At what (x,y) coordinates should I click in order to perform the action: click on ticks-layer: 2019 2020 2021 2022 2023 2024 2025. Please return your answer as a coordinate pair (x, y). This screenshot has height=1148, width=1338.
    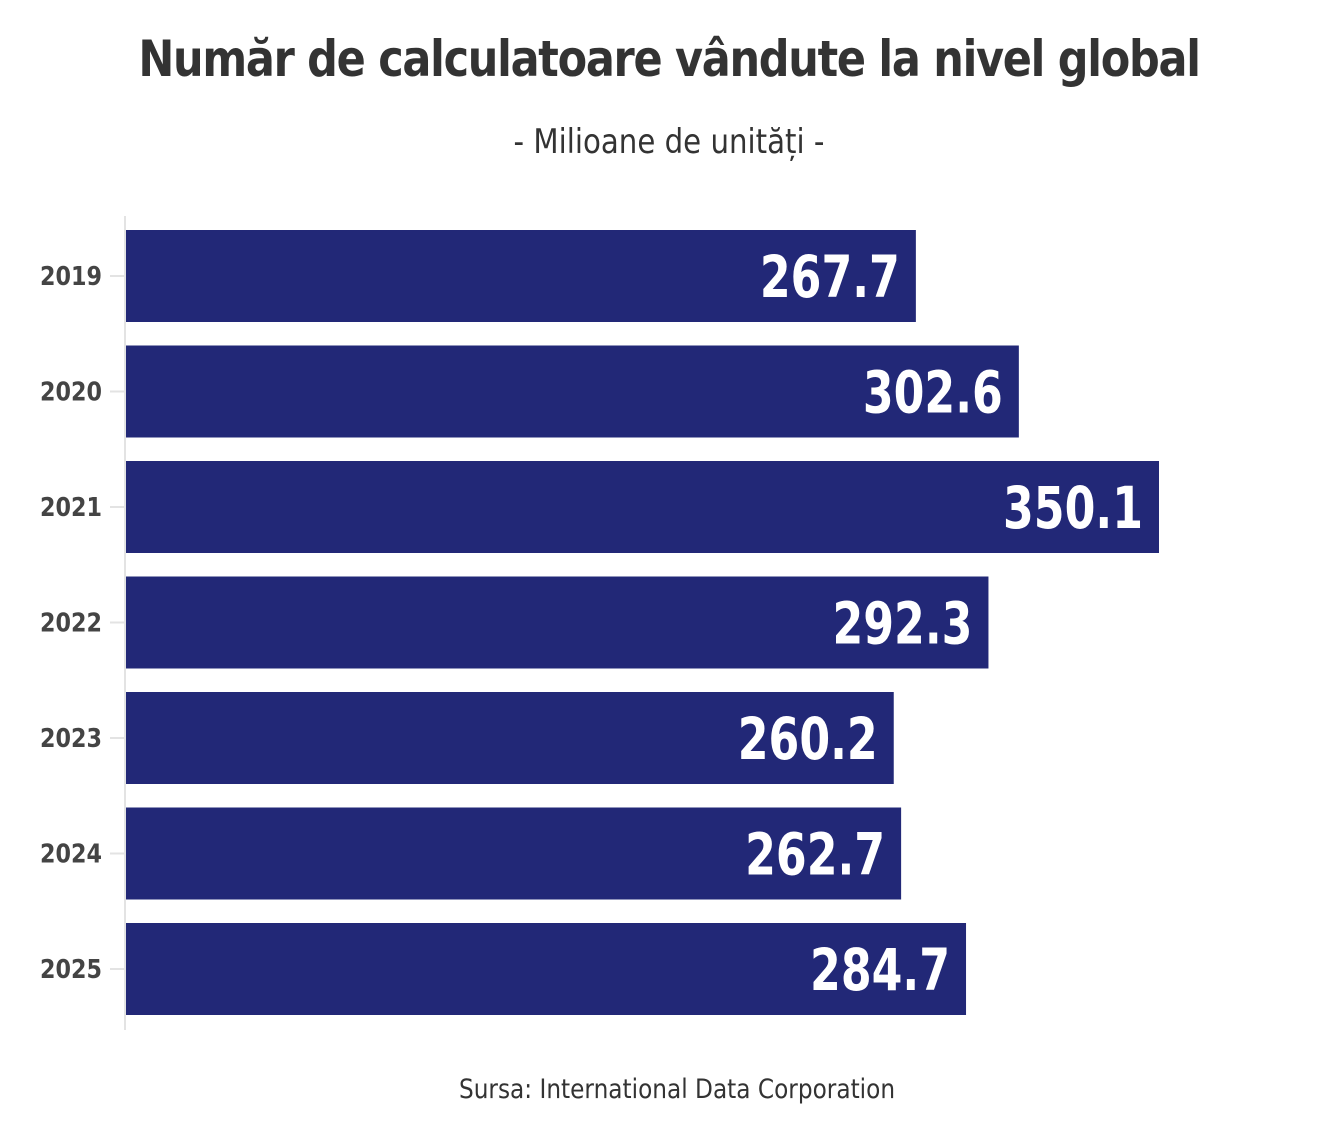
    Looking at the image, I should click on (82, 623).